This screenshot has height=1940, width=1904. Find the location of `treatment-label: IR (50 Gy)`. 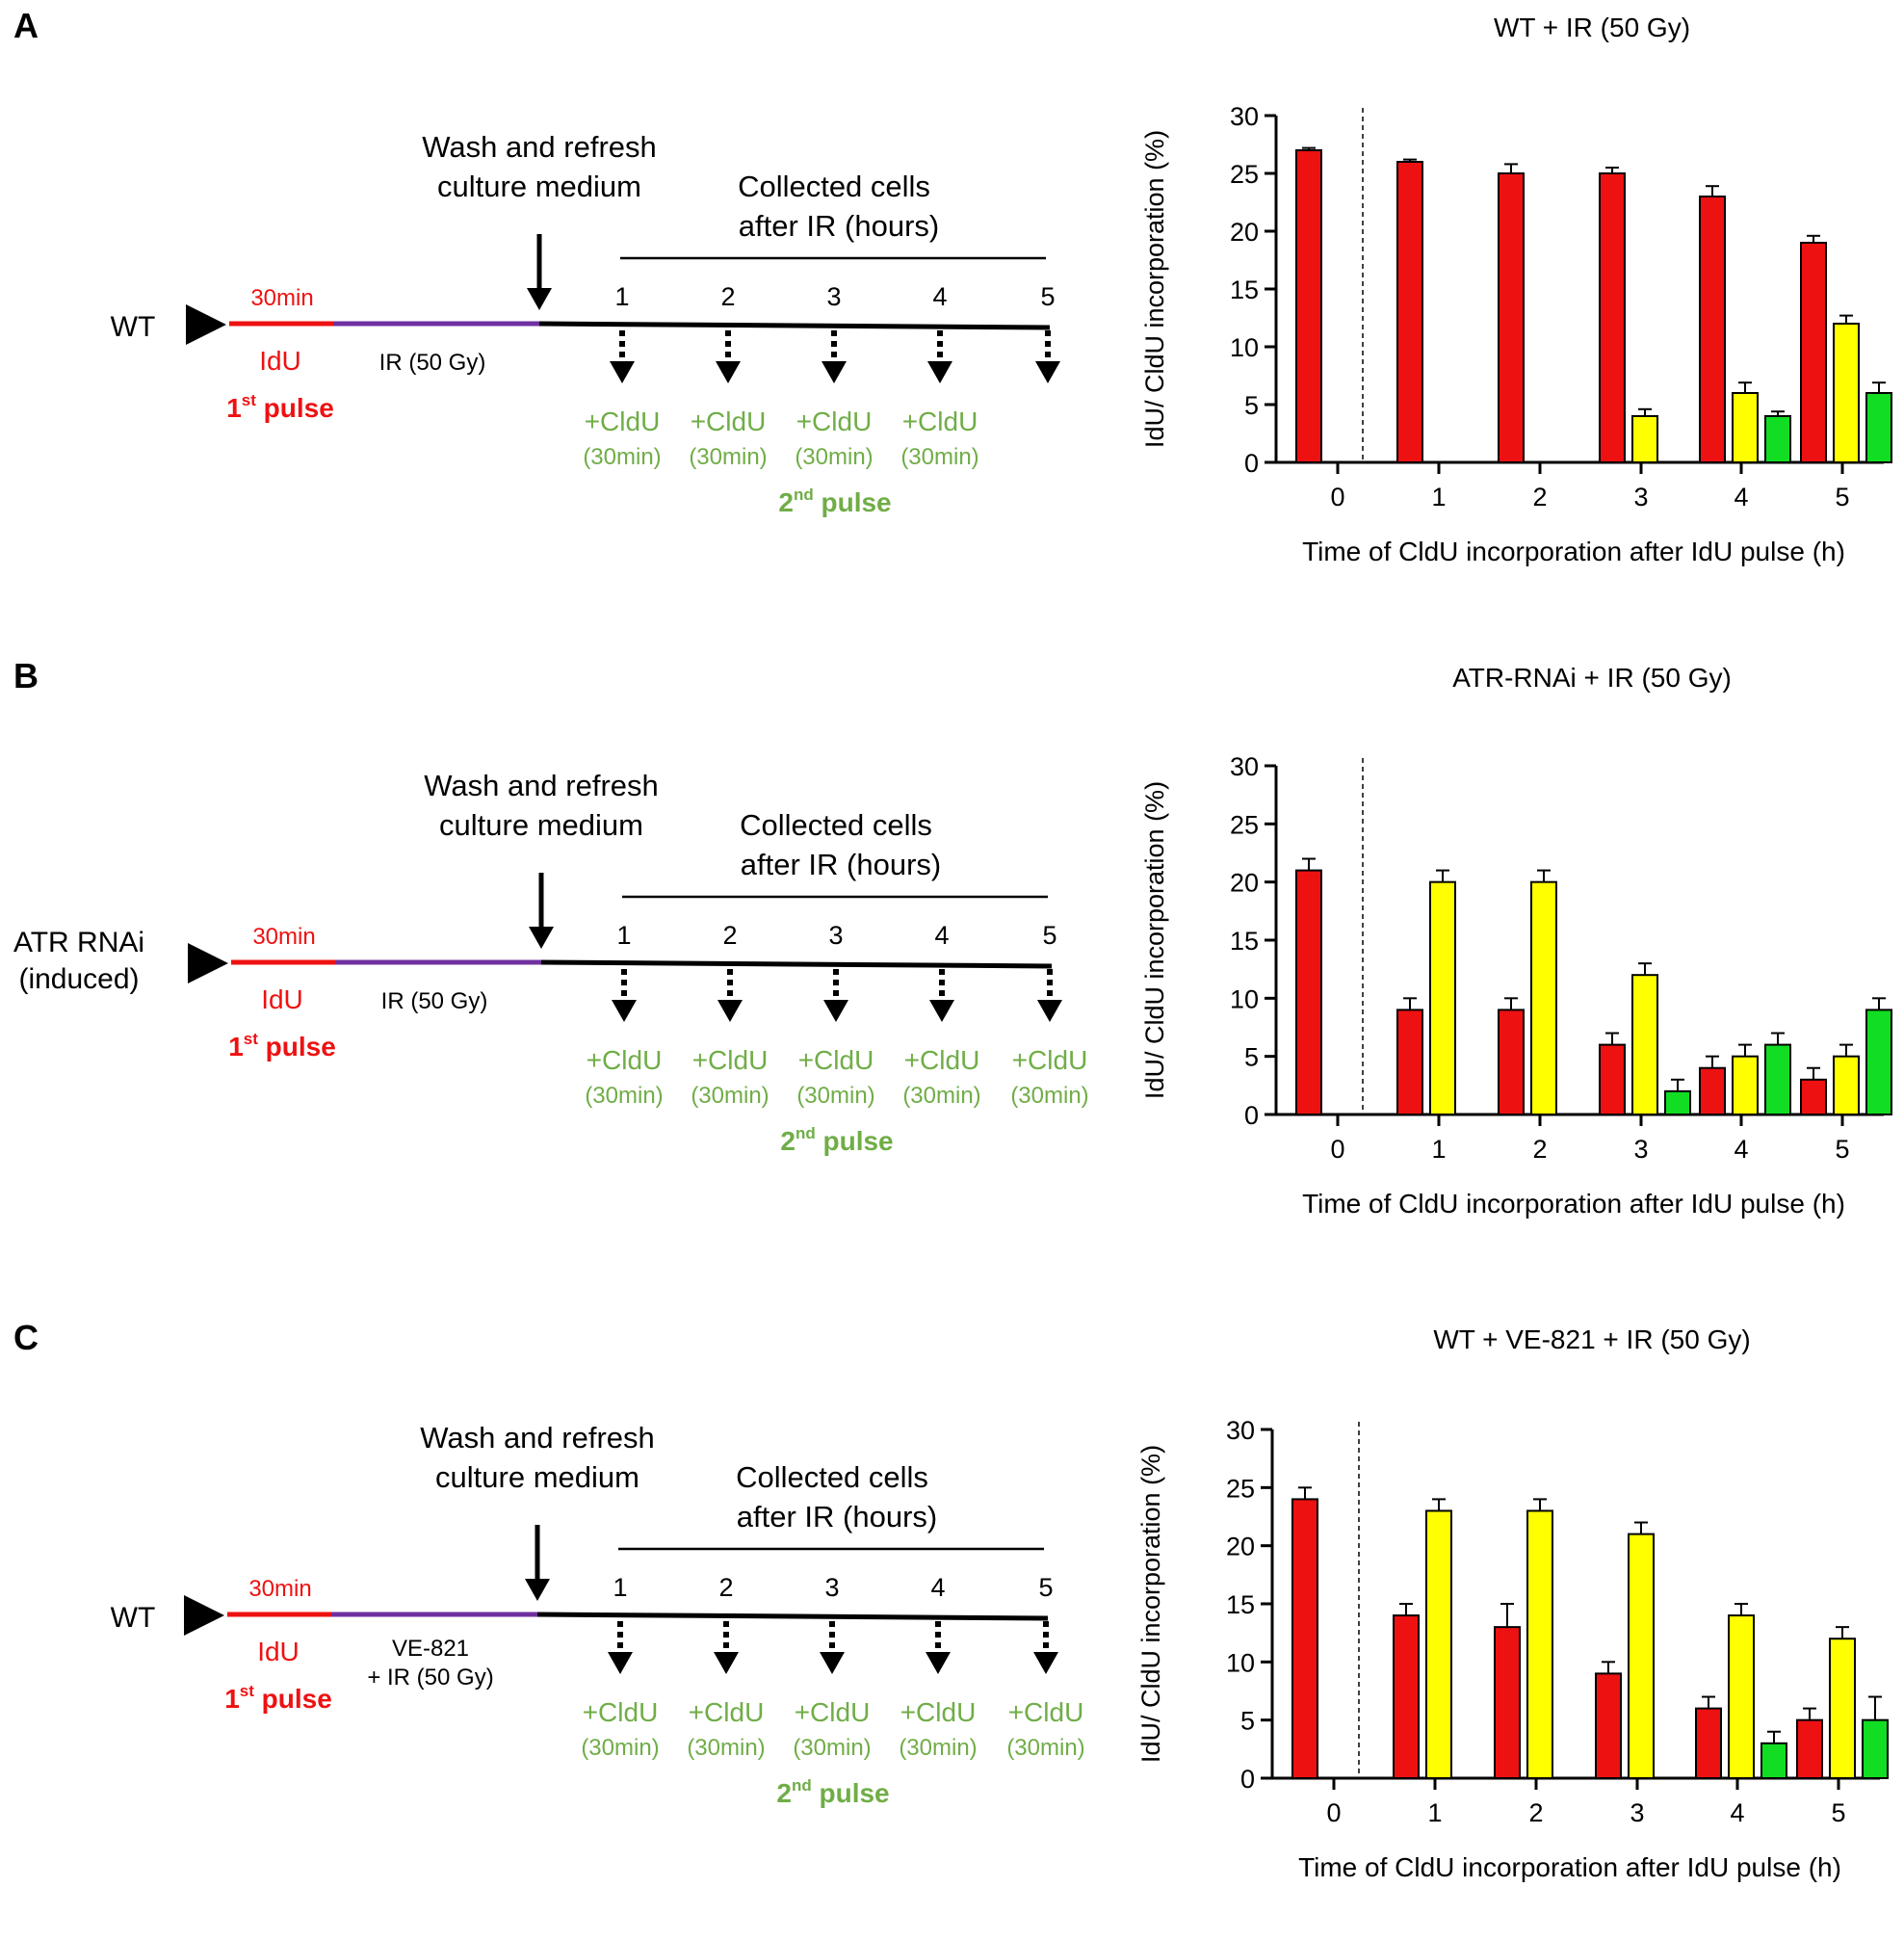

treatment-label: IR (50 Gy) is located at coordinates (433, 363).